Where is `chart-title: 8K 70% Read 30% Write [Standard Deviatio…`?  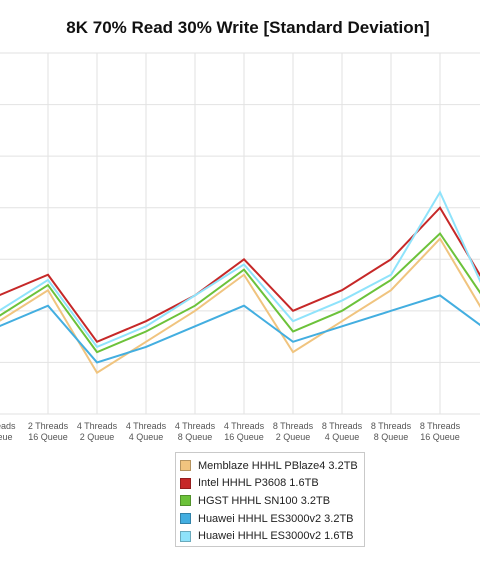
chart-title: 8K 70% Read 30% Write [Standard Deviatio… is located at coordinates (248, 27).